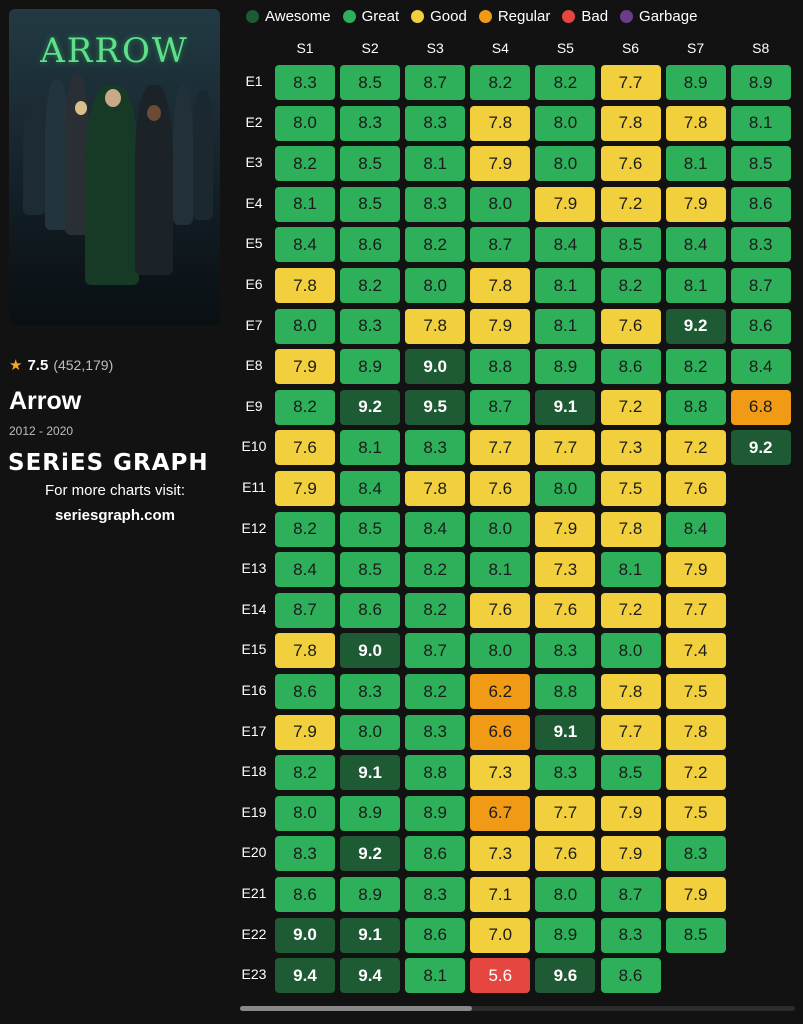  What do you see at coordinates (630, 813) in the screenshot?
I see `rating-cell-s6-e19: 7.9` at bounding box center [630, 813].